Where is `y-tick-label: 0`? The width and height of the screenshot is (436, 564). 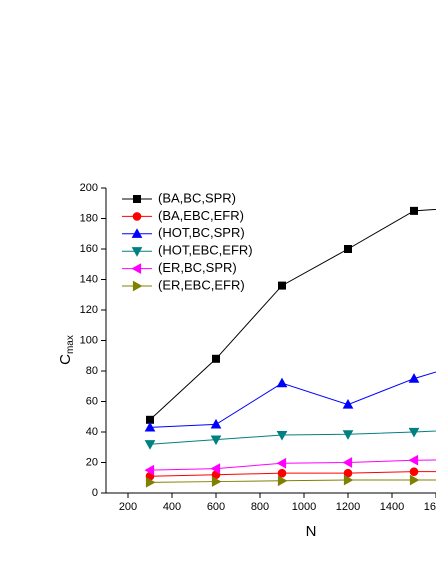
y-tick-label: 0 is located at coordinates (95, 493).